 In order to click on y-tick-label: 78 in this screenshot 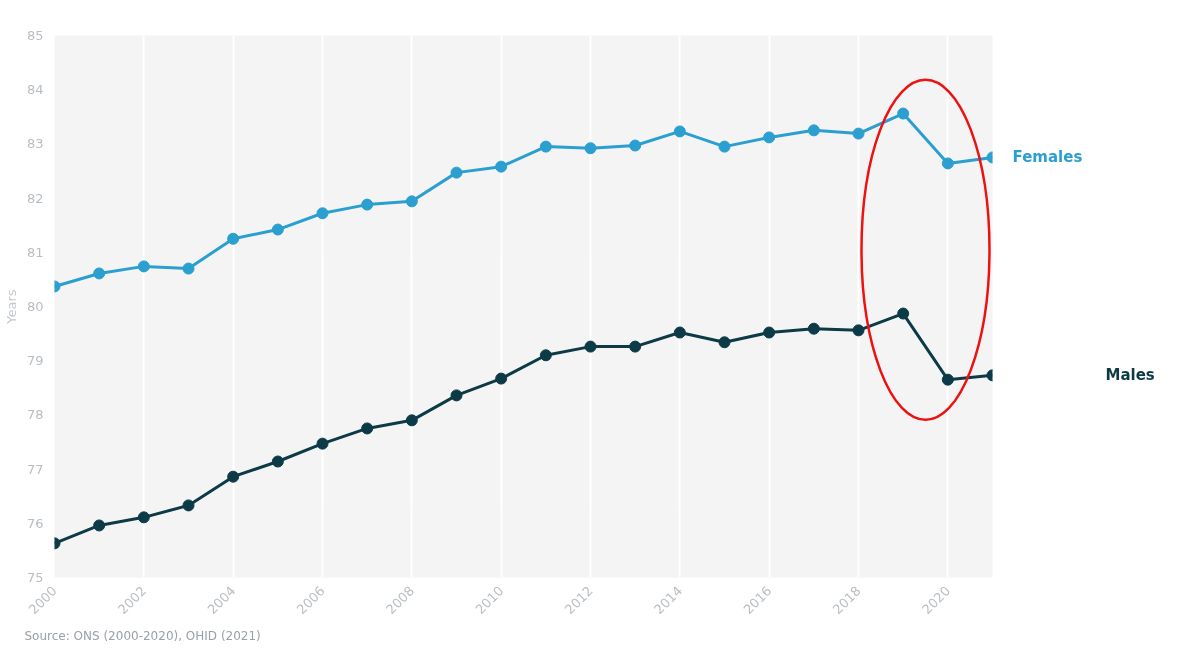, I will do `click(35, 415)`.